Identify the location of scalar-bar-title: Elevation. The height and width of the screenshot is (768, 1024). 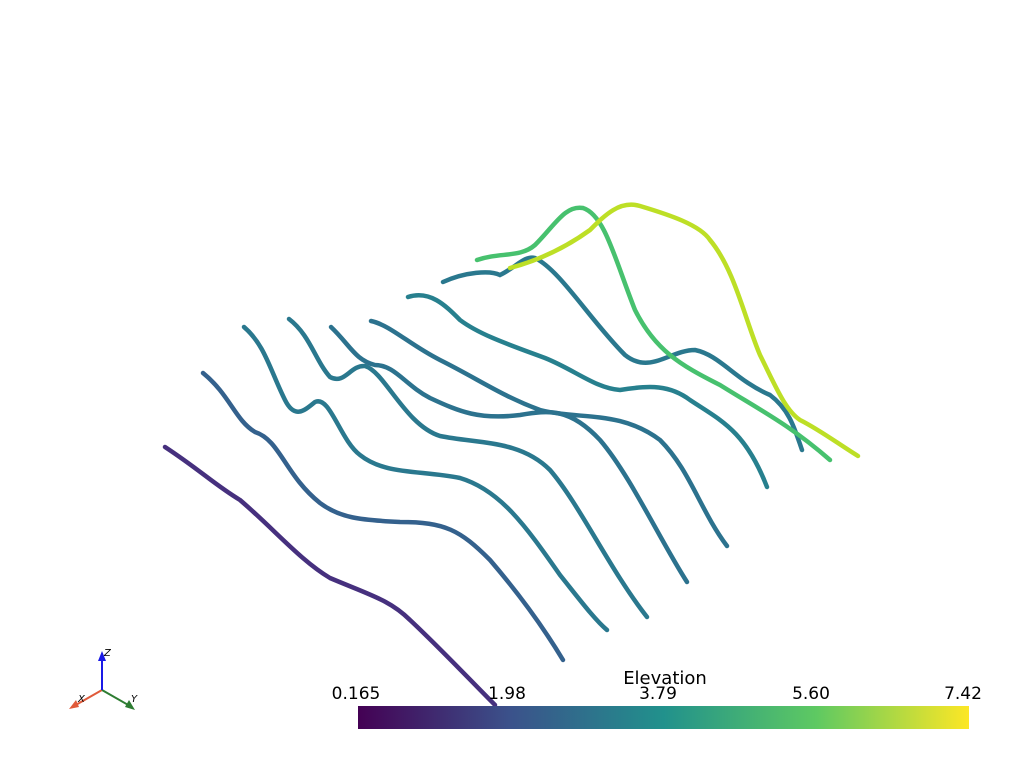
(665, 678).